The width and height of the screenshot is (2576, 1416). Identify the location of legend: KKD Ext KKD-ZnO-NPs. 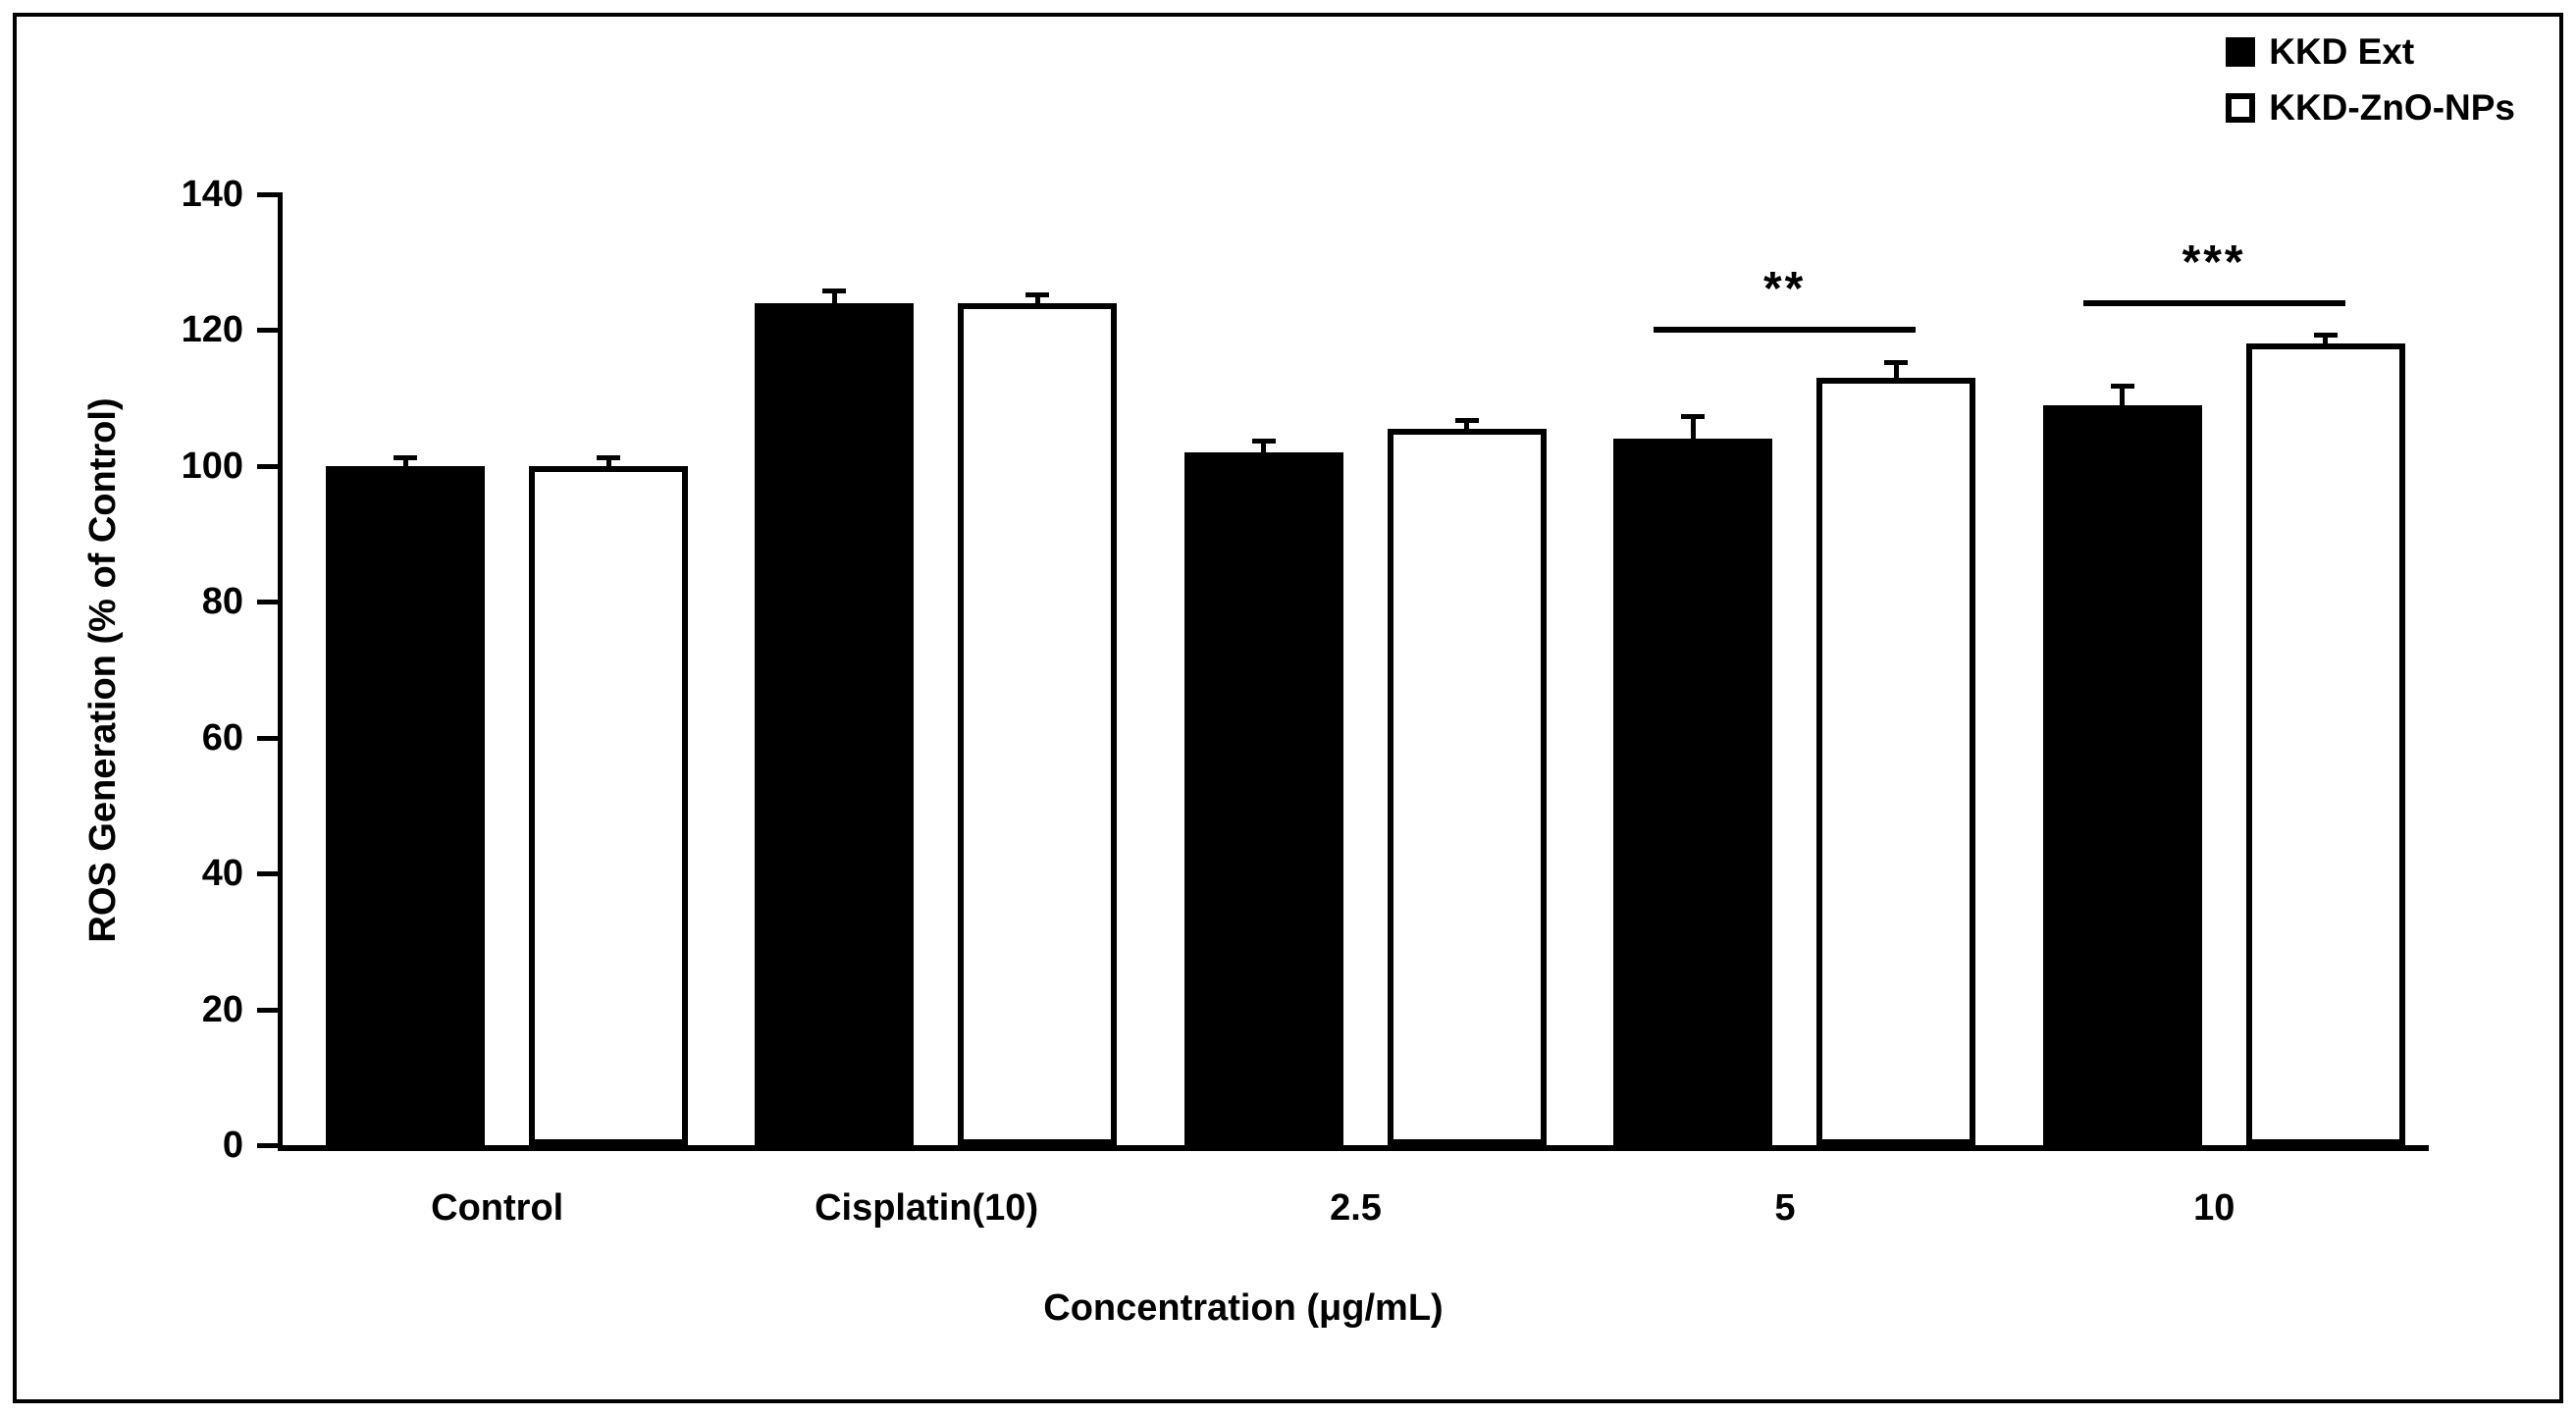
(2370, 80).